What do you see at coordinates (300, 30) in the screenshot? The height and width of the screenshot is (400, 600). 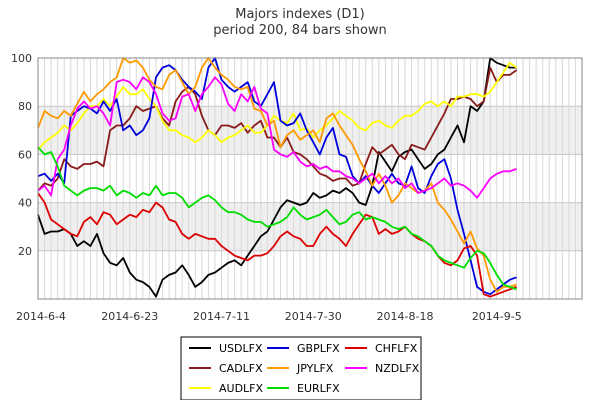 I see `chart-subtitle: period 200, 84 bars shown` at bounding box center [300, 30].